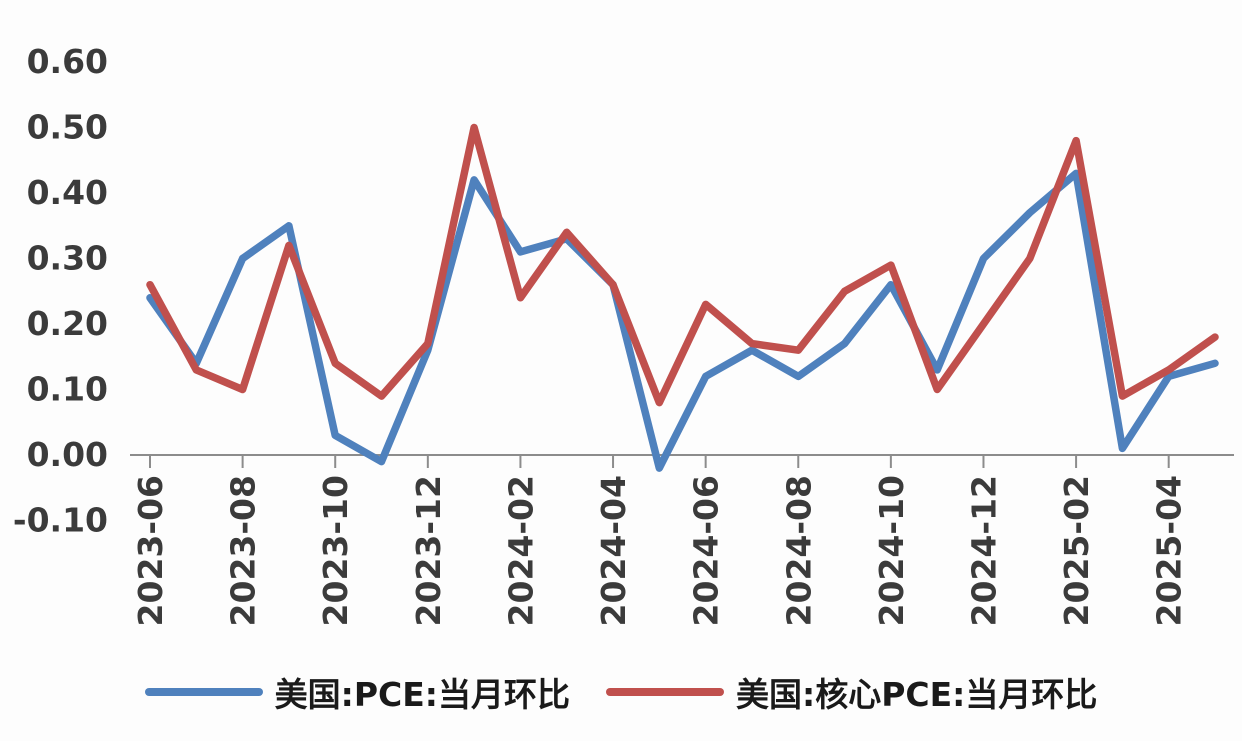 Image resolution: width=1242 pixels, height=741 pixels. I want to click on x-tick-label: 2024-04, so click(613, 550).